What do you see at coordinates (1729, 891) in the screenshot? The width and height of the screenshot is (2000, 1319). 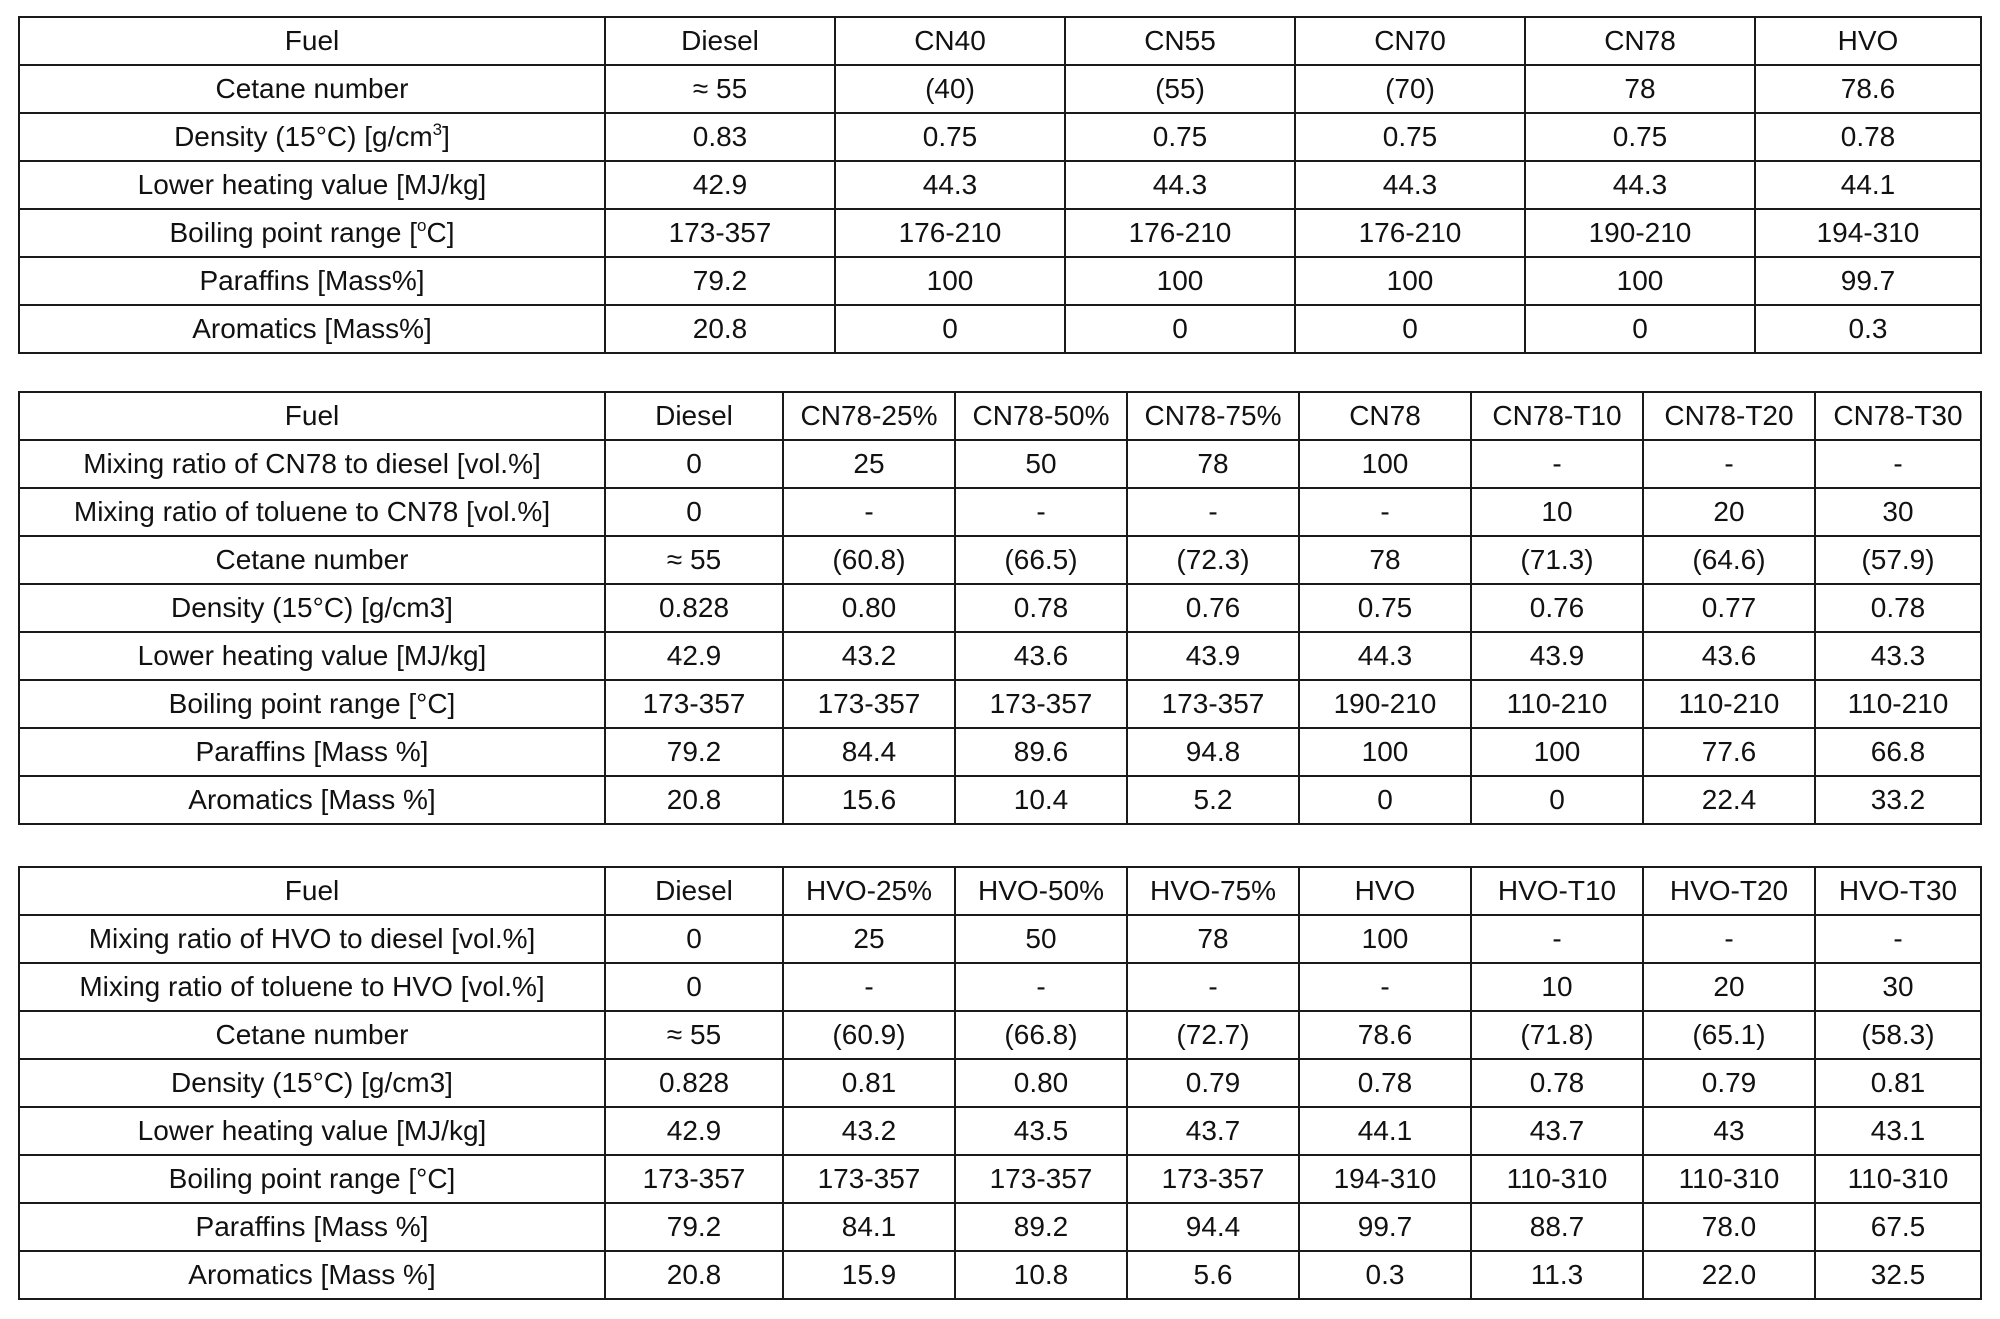 I see `header-cell: HVO-T20` at bounding box center [1729, 891].